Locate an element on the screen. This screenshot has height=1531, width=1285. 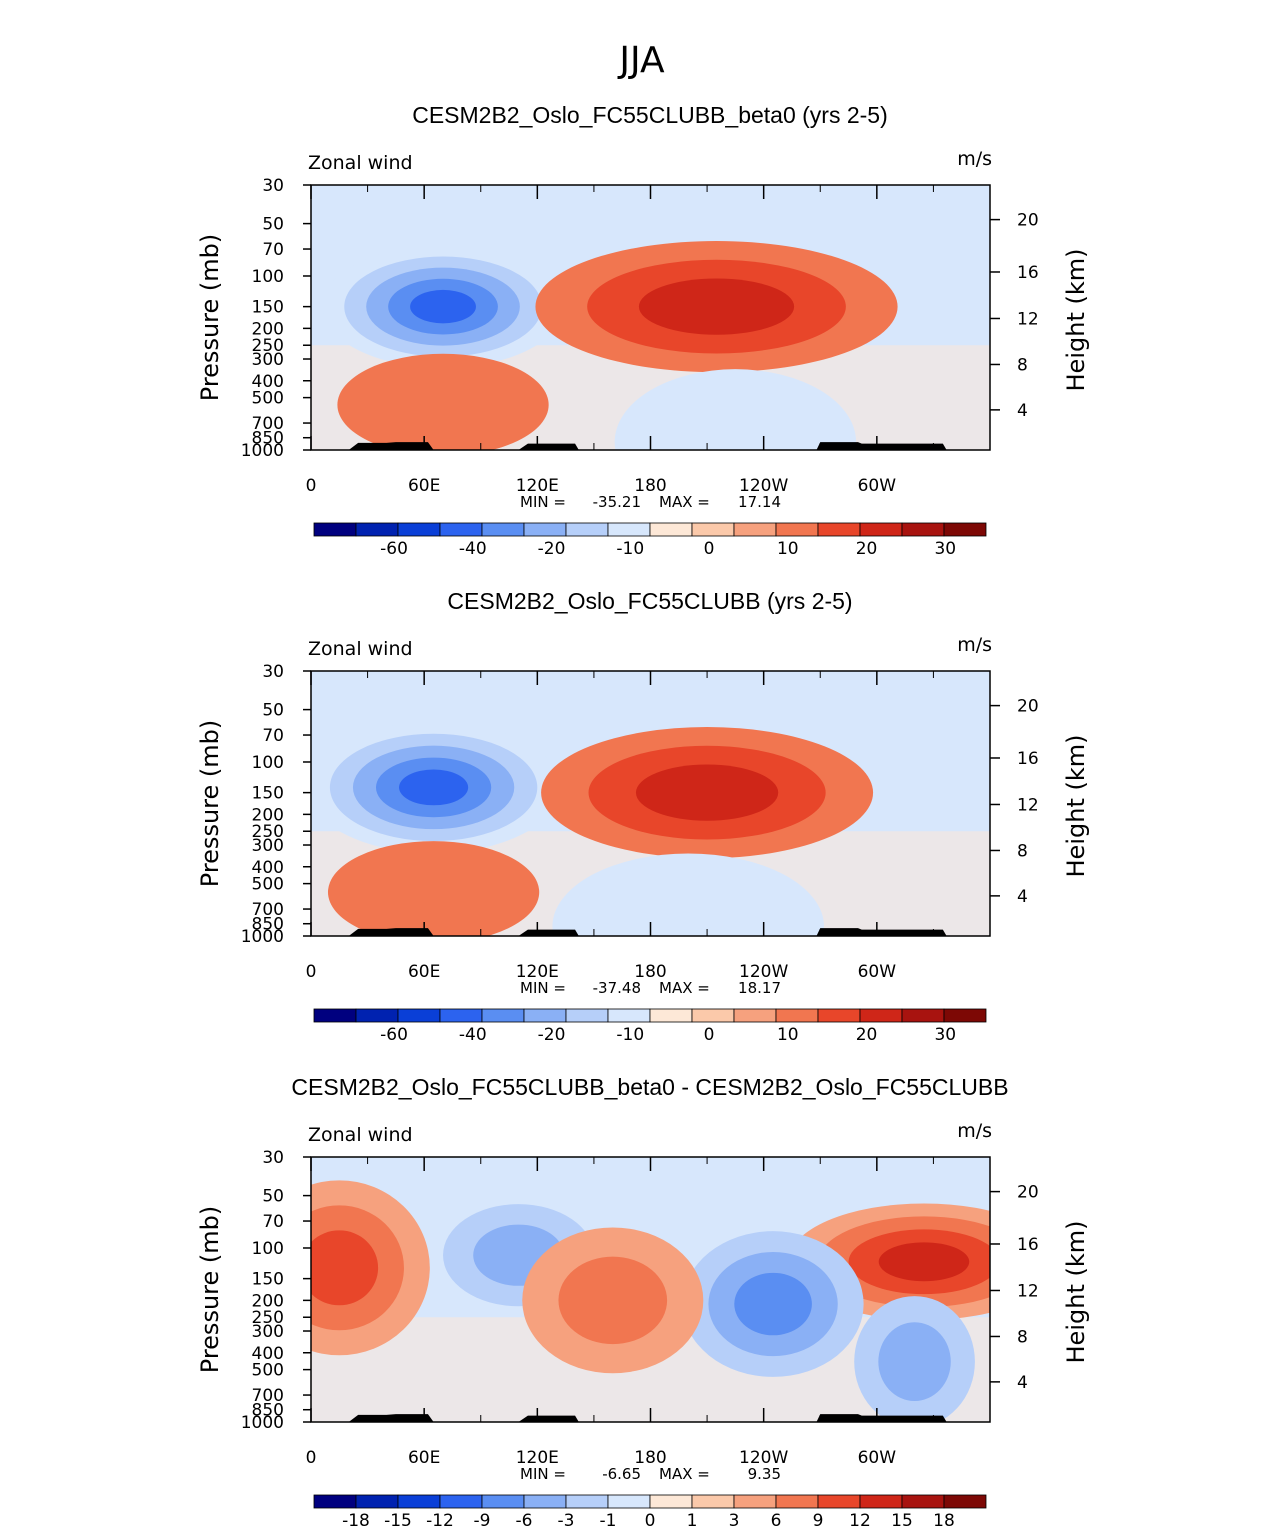
x-tick-label: 120E is located at coordinates (537, 486).